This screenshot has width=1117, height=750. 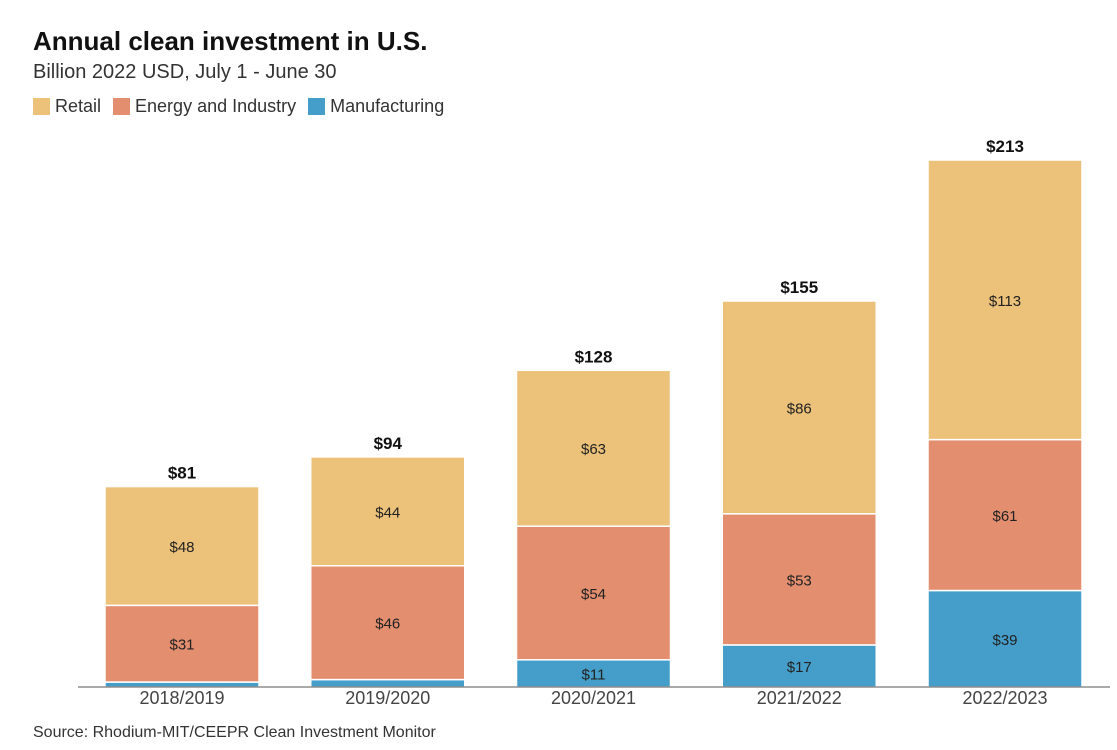 I want to click on x-tick-label-2022-2023: 2022/2023, so click(x=1004, y=698).